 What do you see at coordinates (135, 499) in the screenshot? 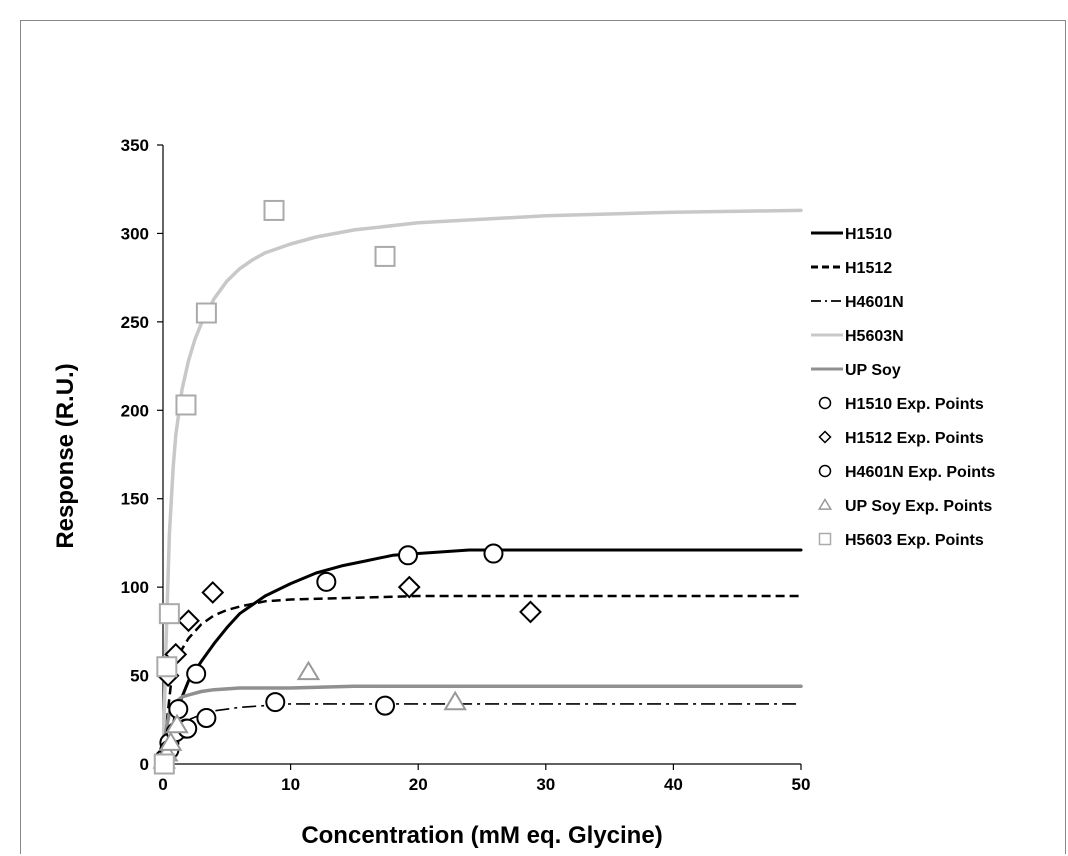
I see `y-tick-label: 150` at bounding box center [135, 499].